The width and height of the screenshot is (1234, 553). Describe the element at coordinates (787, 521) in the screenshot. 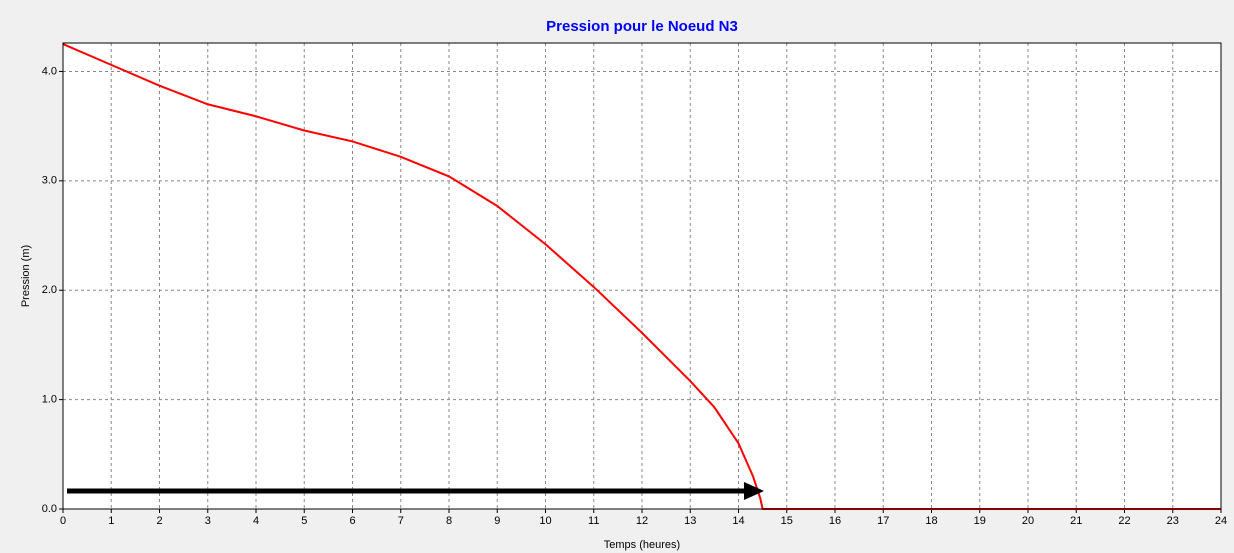

I see `x-tick-label: 15` at that location.